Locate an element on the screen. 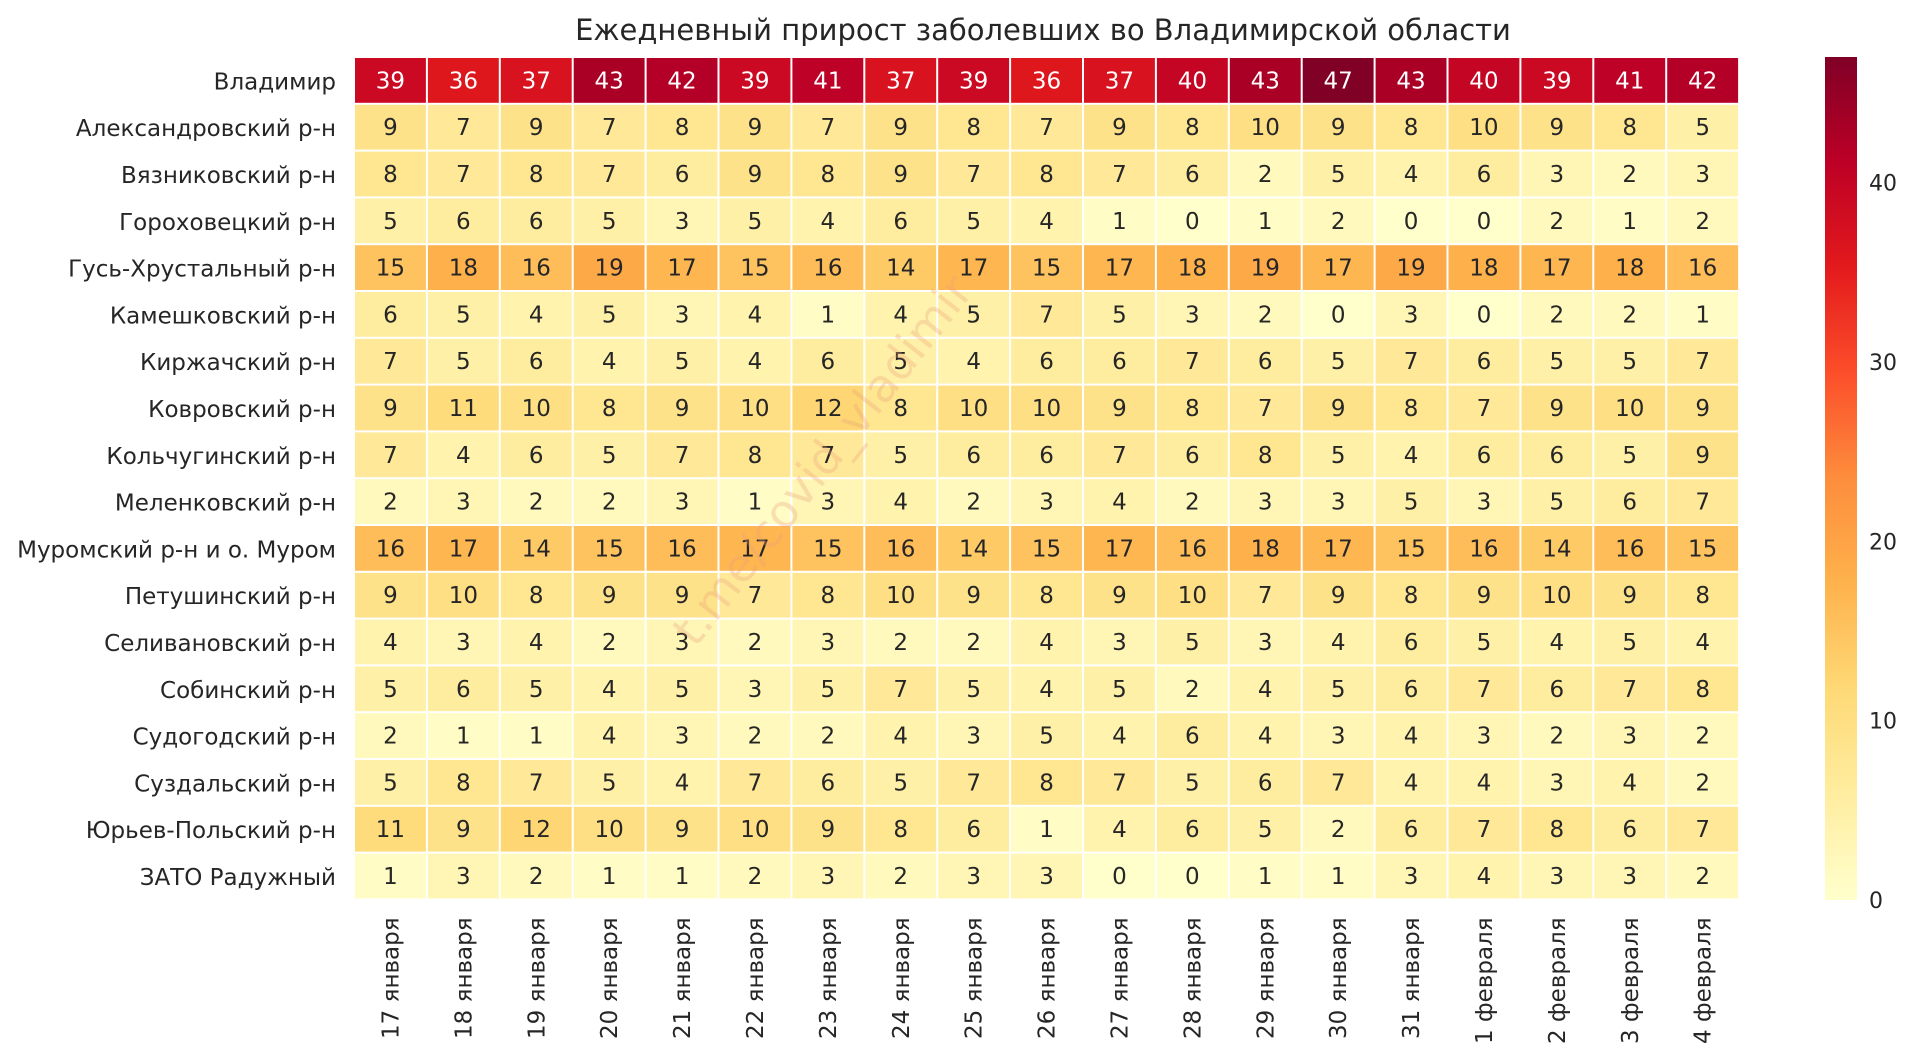  column-label: 2 февраля is located at coordinates (1558, 980).